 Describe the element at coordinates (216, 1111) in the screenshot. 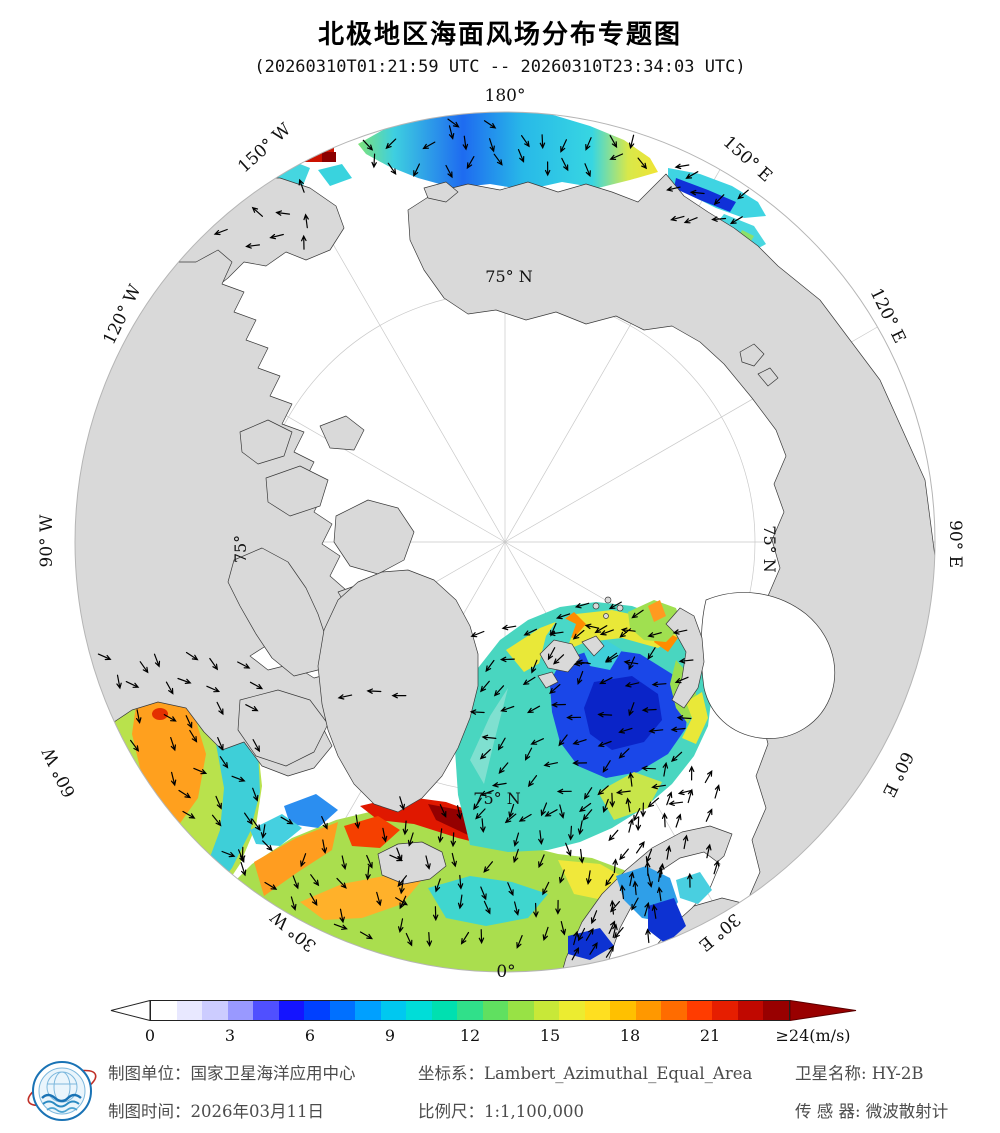

I see `footer-time: 制图时间：2026年03月11日` at that location.